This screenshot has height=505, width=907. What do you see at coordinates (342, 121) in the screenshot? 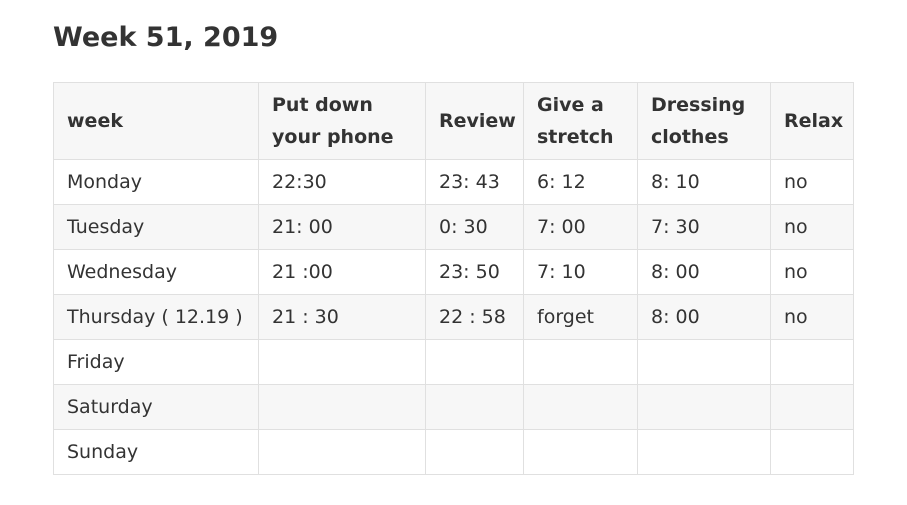
I see `header-put-down-phone: Put down your phone` at bounding box center [342, 121].